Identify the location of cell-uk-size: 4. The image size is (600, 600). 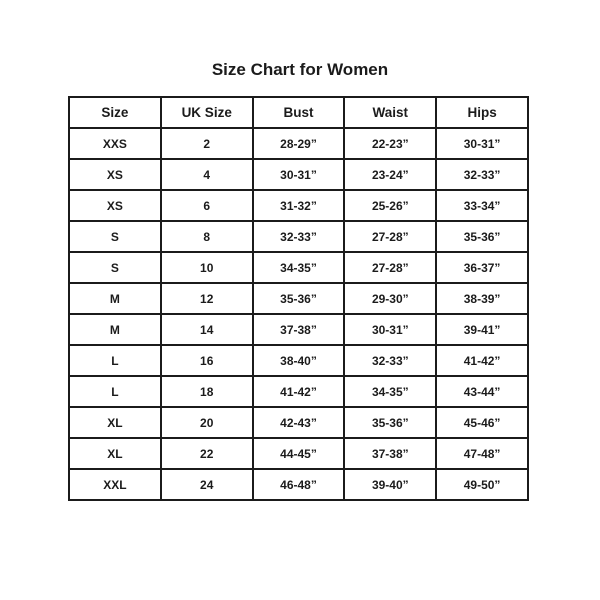
(206, 174).